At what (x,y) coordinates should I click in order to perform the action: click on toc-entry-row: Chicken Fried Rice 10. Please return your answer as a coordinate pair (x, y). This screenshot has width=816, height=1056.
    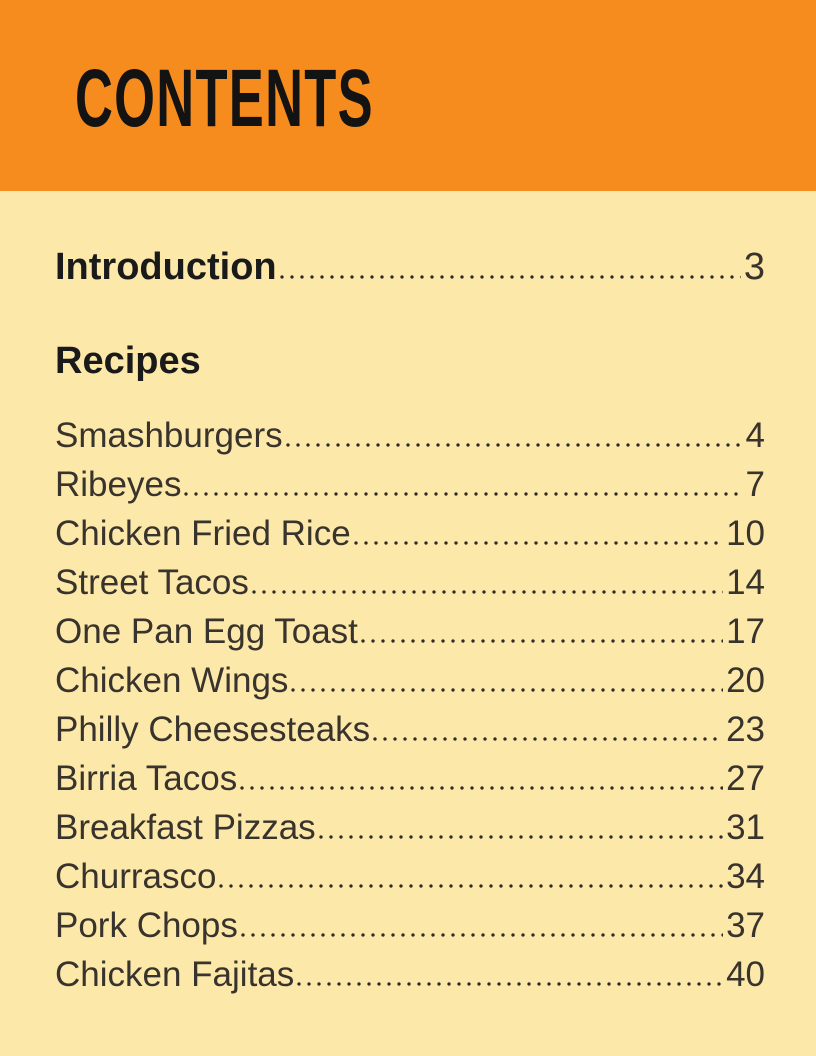
    Looking at the image, I should click on (410, 533).